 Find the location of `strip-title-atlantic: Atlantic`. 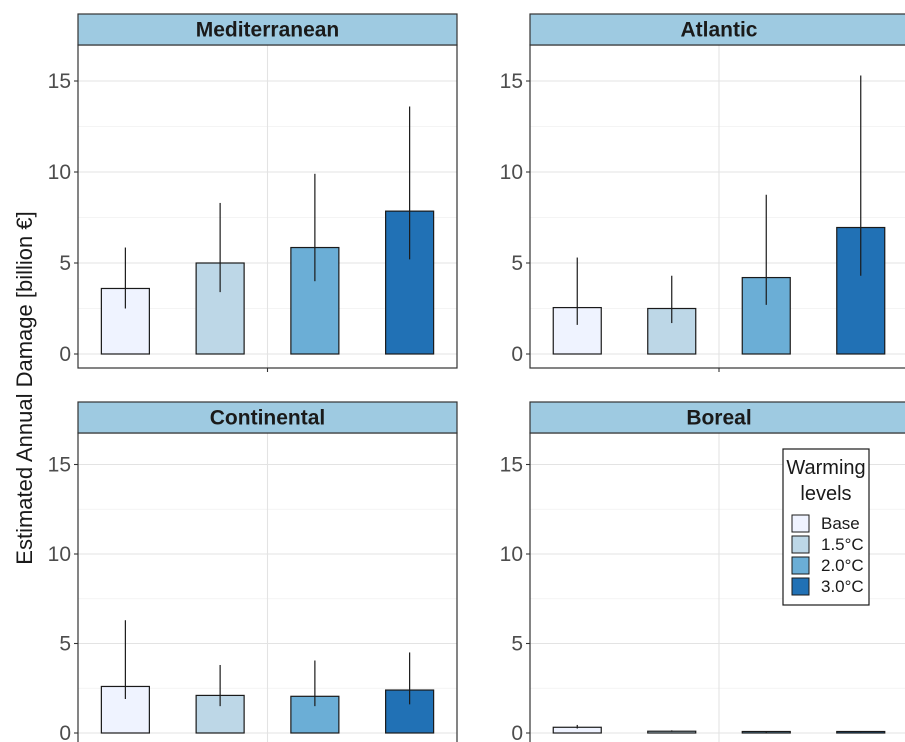

strip-title-atlantic: Atlantic is located at coordinates (718, 30).